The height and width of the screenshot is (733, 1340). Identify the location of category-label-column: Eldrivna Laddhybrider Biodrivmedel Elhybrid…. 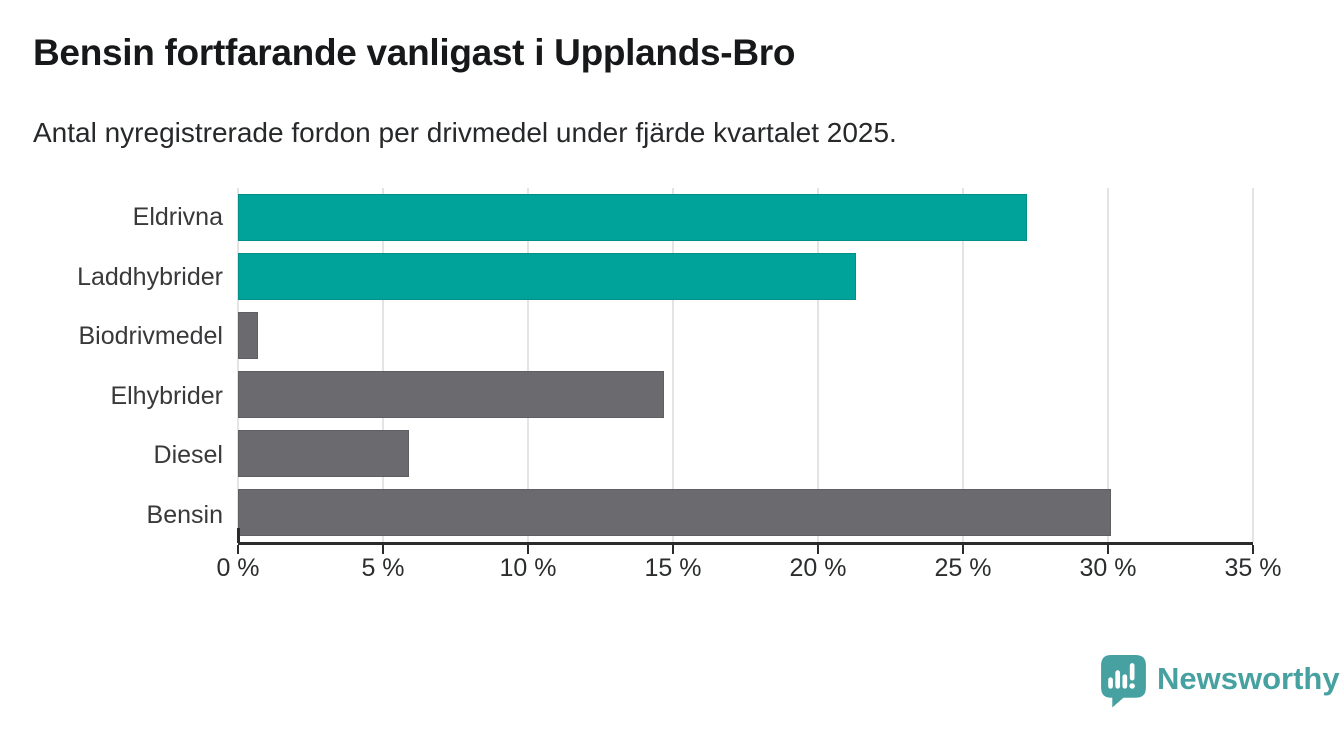
(111, 366).